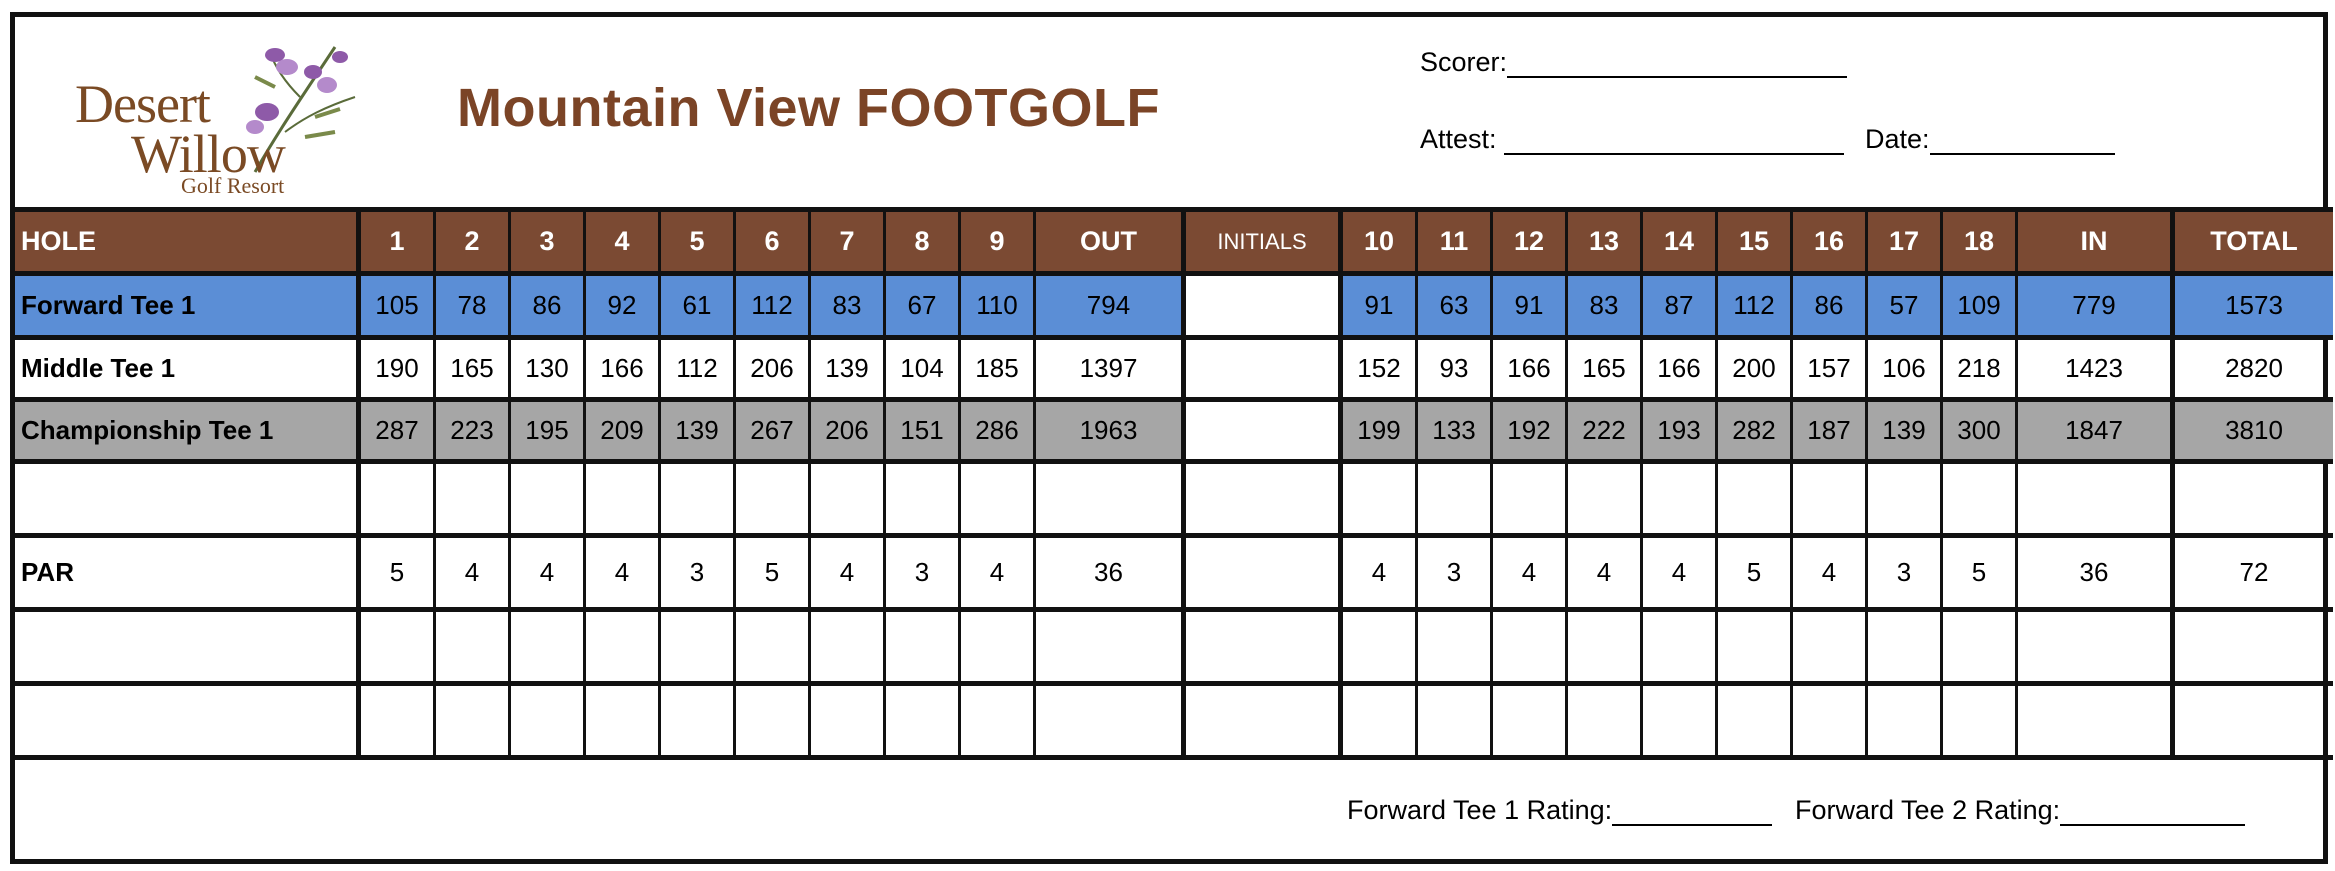  I want to click on score-cell: 166, so click(1530, 371).